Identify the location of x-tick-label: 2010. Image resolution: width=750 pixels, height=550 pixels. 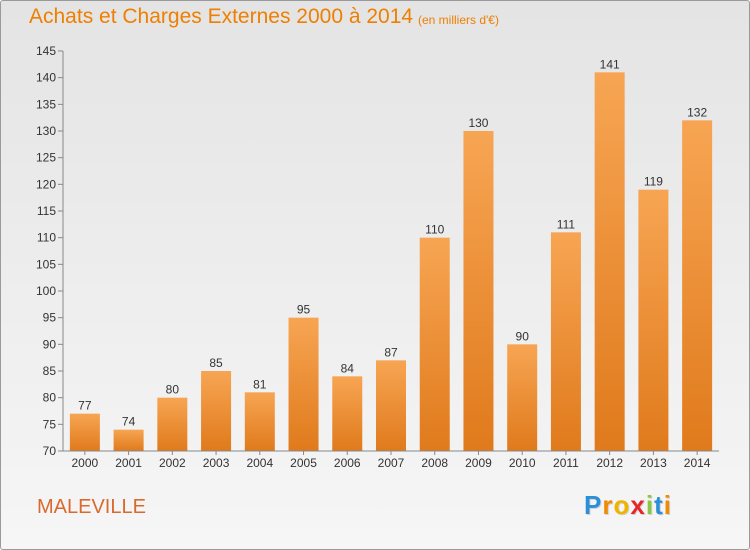
(522, 463).